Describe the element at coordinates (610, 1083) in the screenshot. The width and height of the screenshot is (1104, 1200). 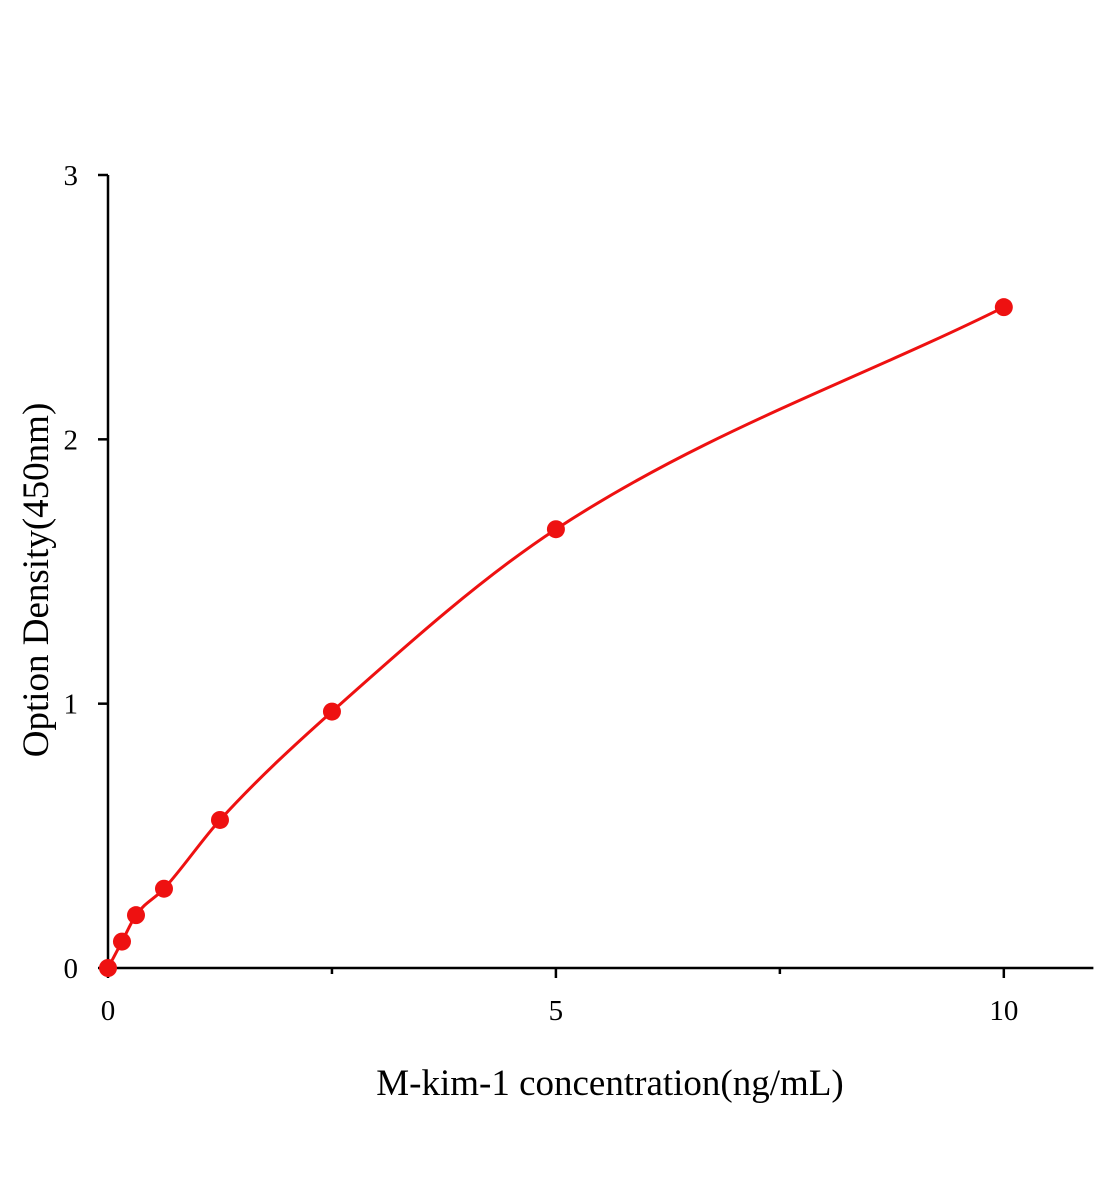
I see `x-axis-title: M-kim-1 concentration(ng/mL)` at that location.